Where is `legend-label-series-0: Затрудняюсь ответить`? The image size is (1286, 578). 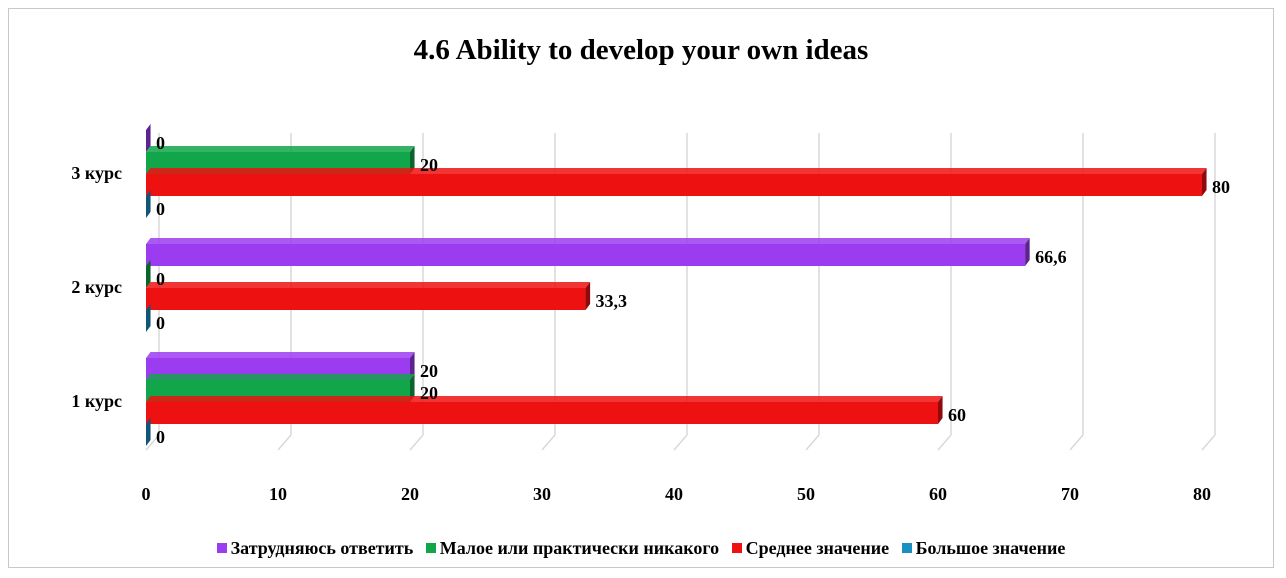 legend-label-series-0: Затрудняюсь ответить is located at coordinates (322, 548).